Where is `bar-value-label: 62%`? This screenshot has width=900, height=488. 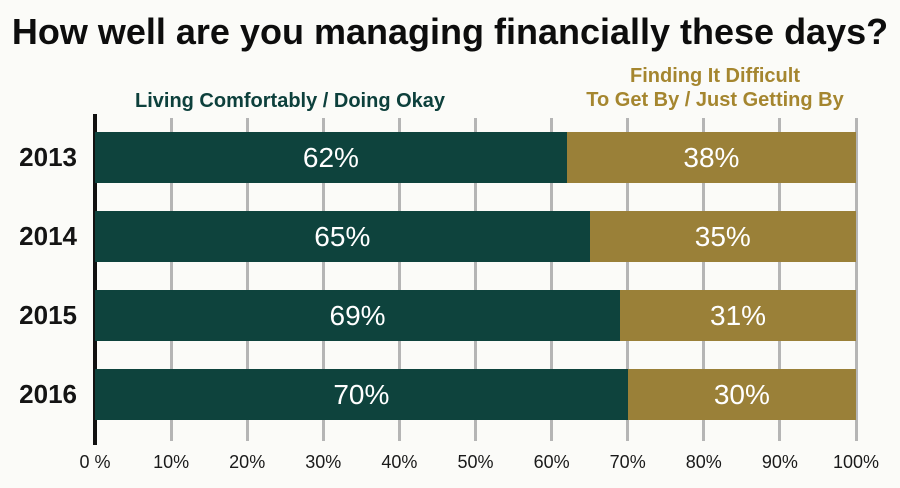 bar-value-label: 62% is located at coordinates (330, 157).